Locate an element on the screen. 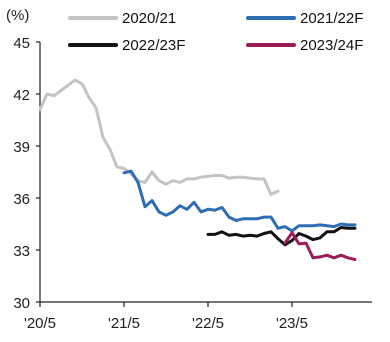 The image size is (390, 342). y-tick-label: 36 is located at coordinates (21, 199).